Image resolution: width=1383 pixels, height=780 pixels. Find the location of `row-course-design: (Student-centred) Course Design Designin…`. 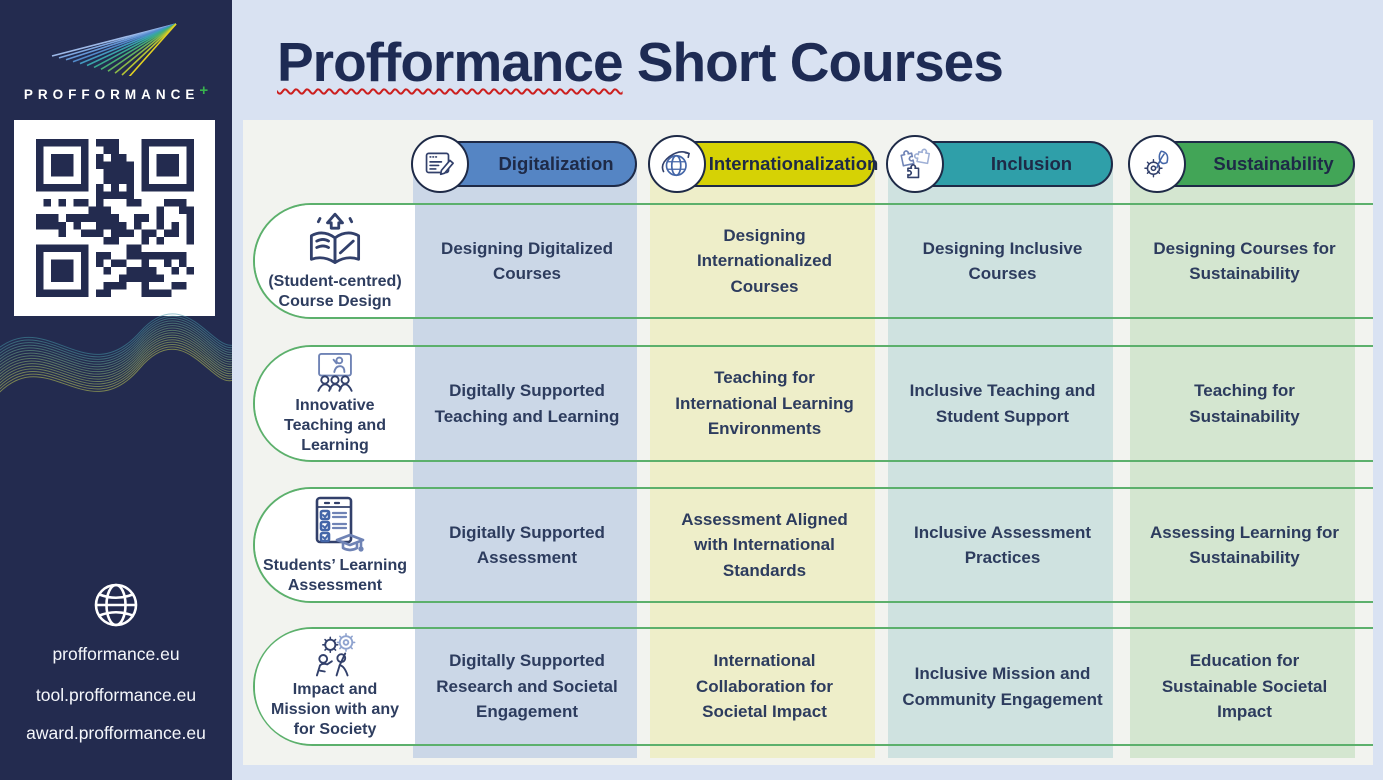

row-course-design: (Student-centred) Course Design Designin… is located at coordinates (813, 261).